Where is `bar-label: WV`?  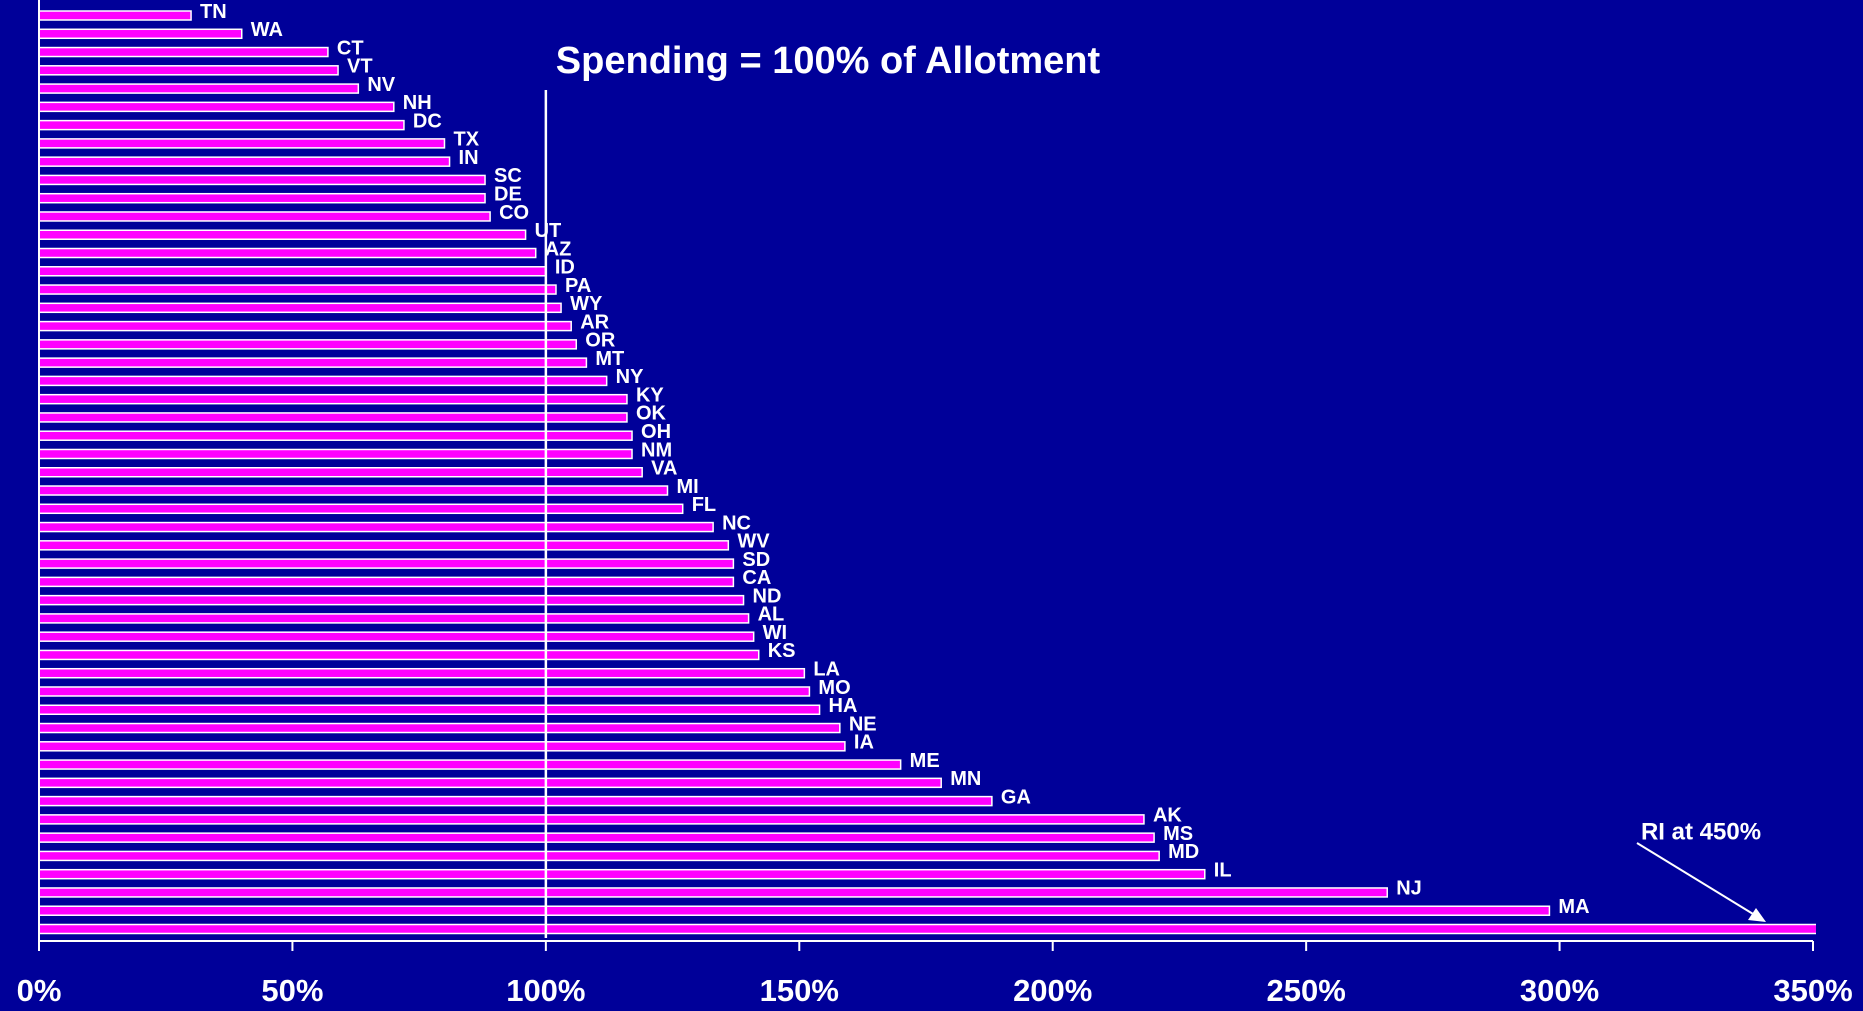
bar-label: WV is located at coordinates (753, 542).